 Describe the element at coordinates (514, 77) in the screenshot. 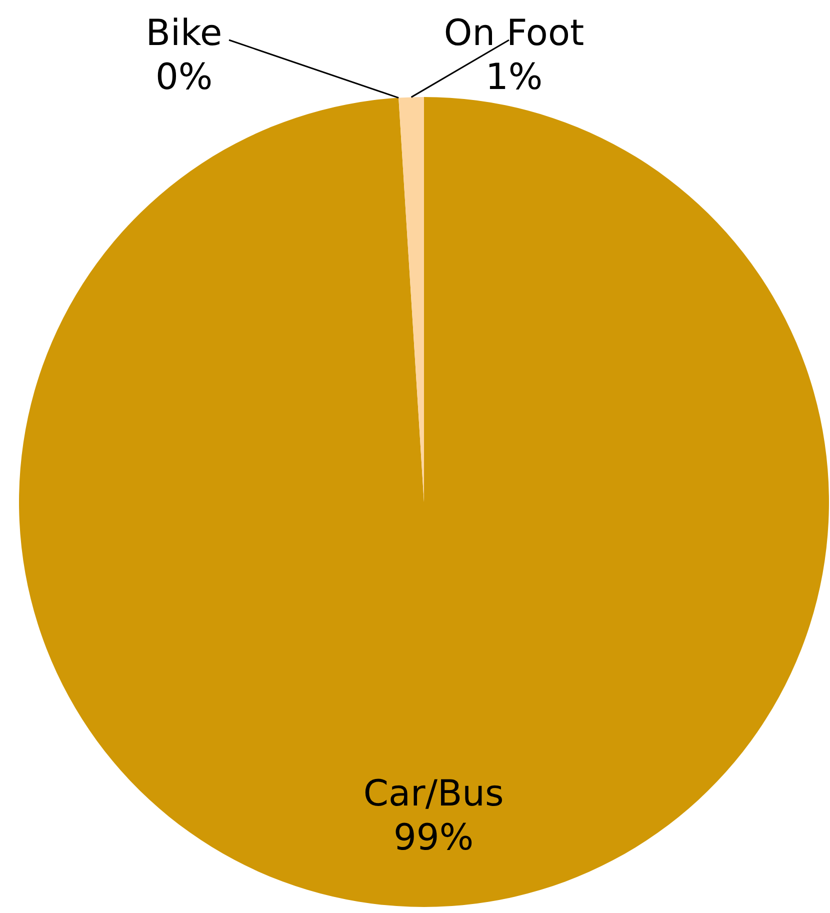

I see `data-label: 1%` at that location.